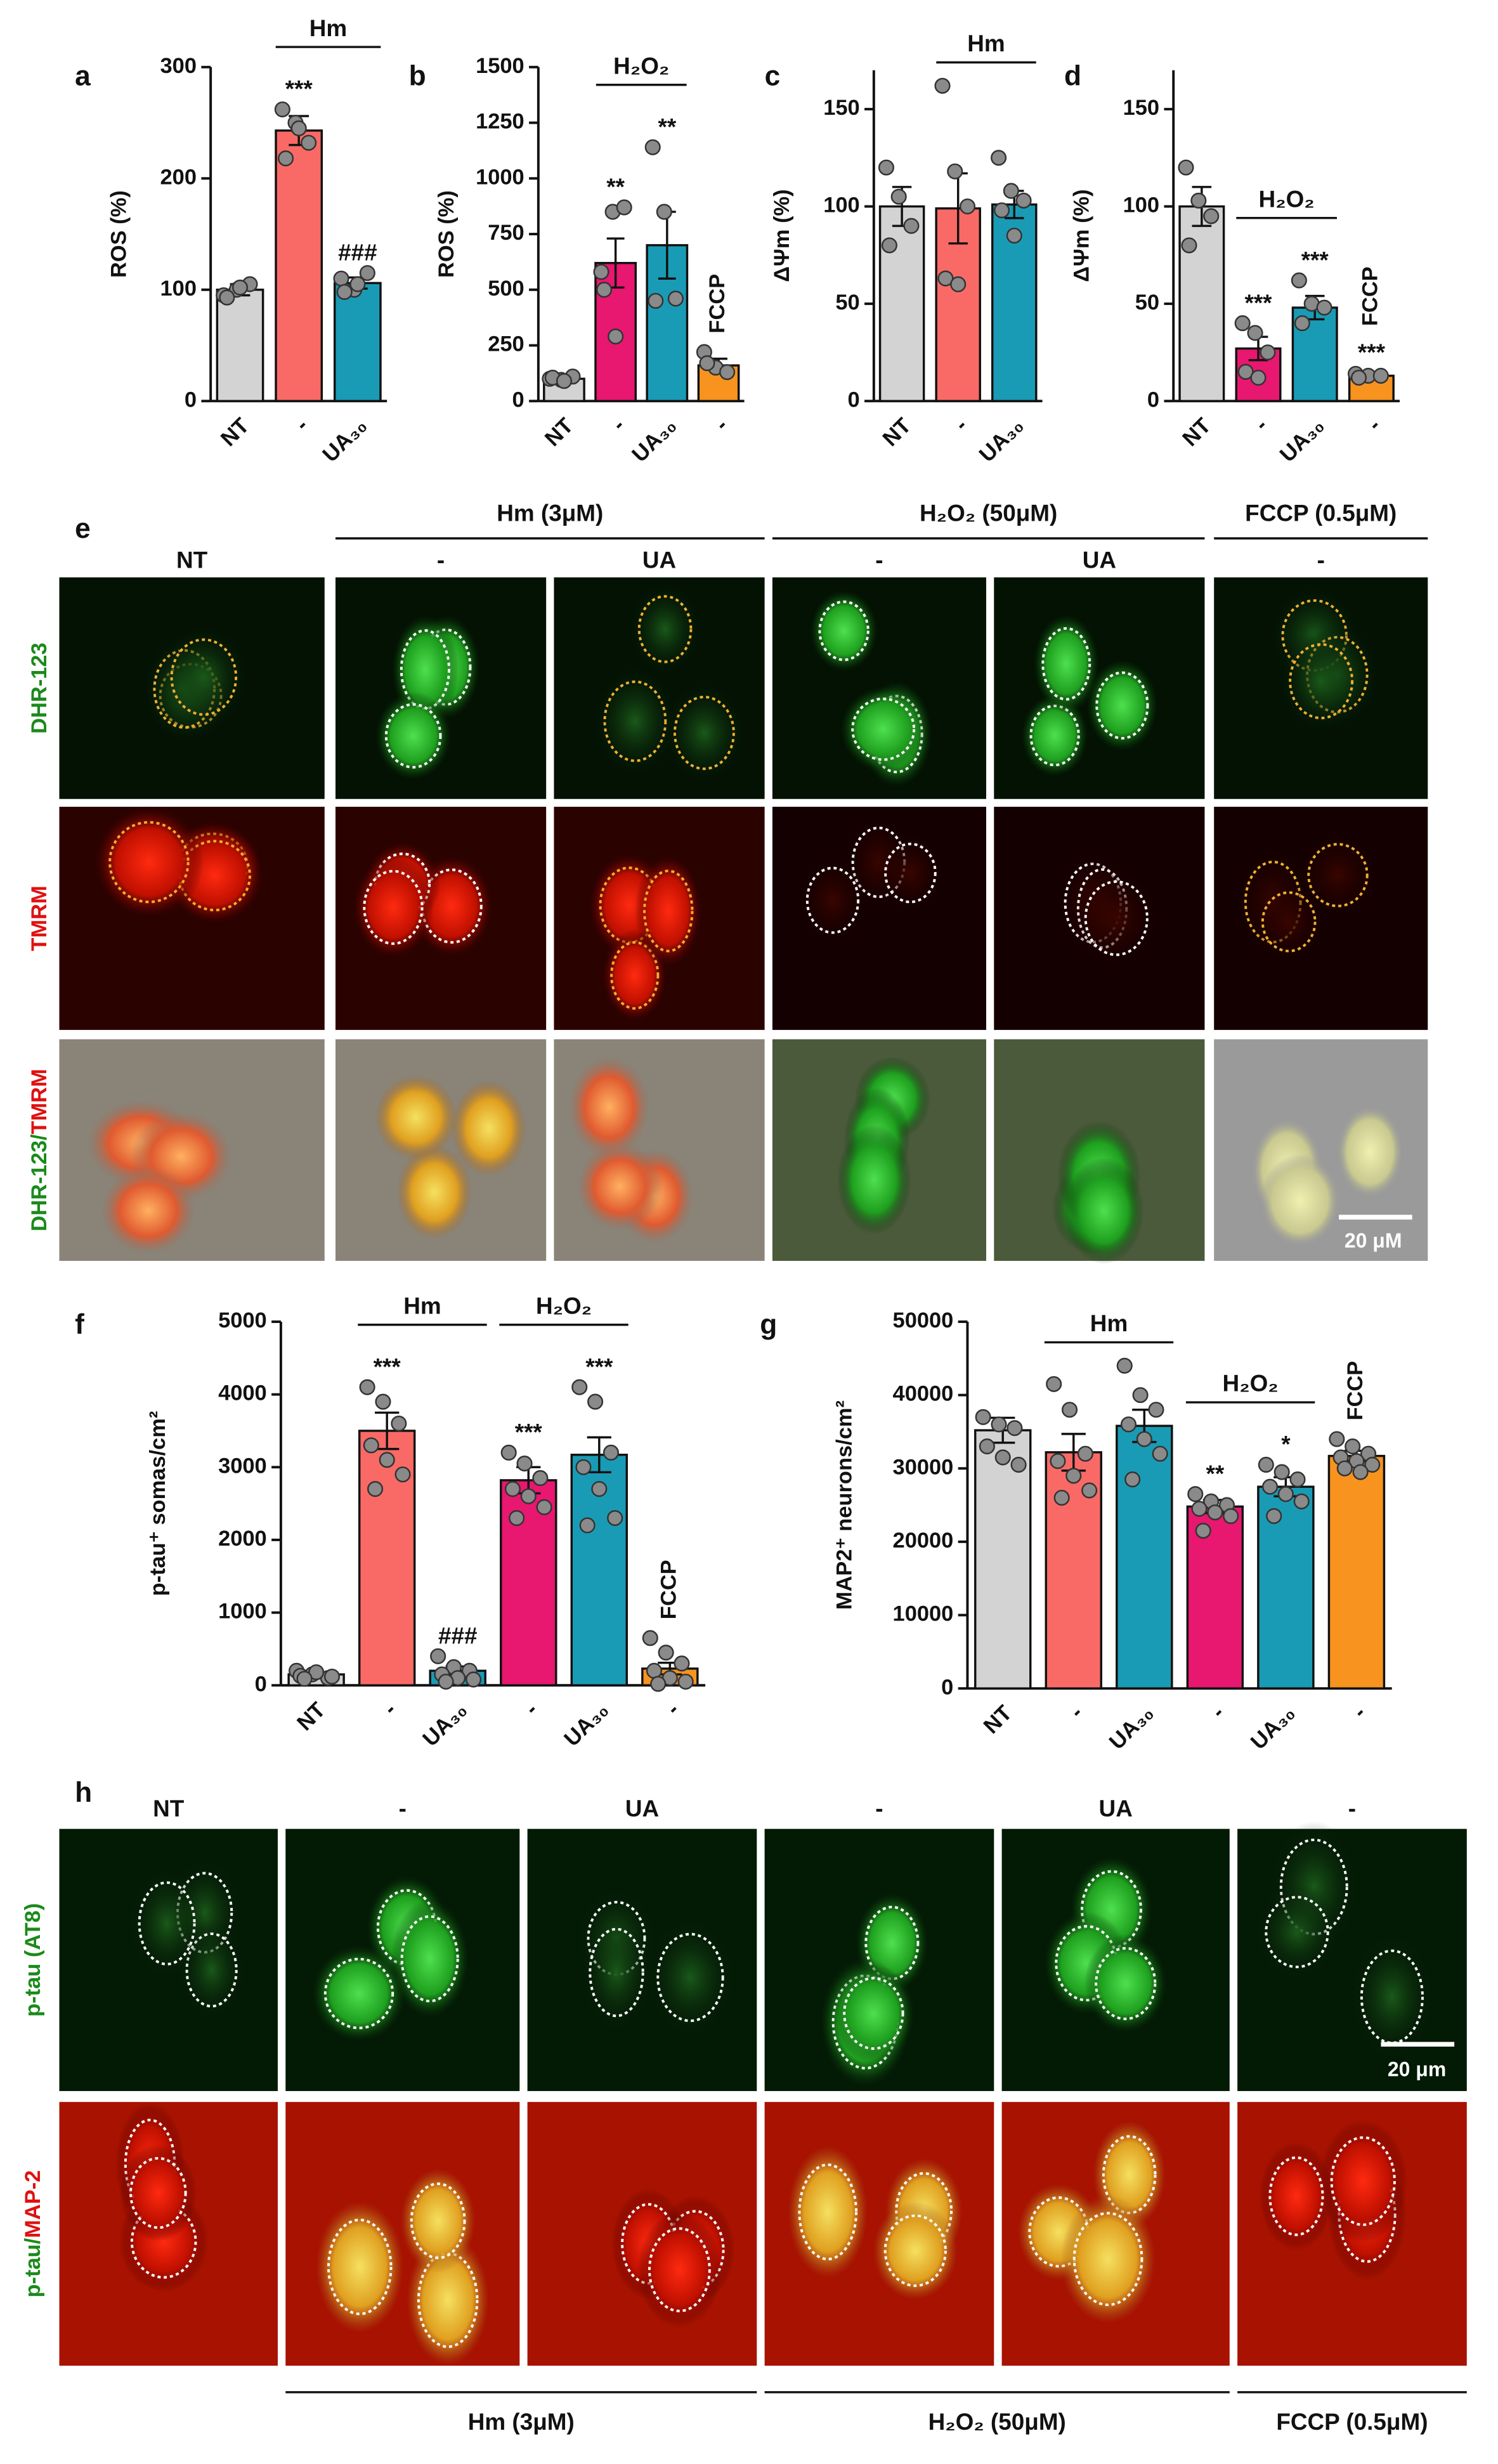 The height and width of the screenshot is (2464, 1498). What do you see at coordinates (83, 528) in the screenshot?
I see `panel-letter: e` at bounding box center [83, 528].